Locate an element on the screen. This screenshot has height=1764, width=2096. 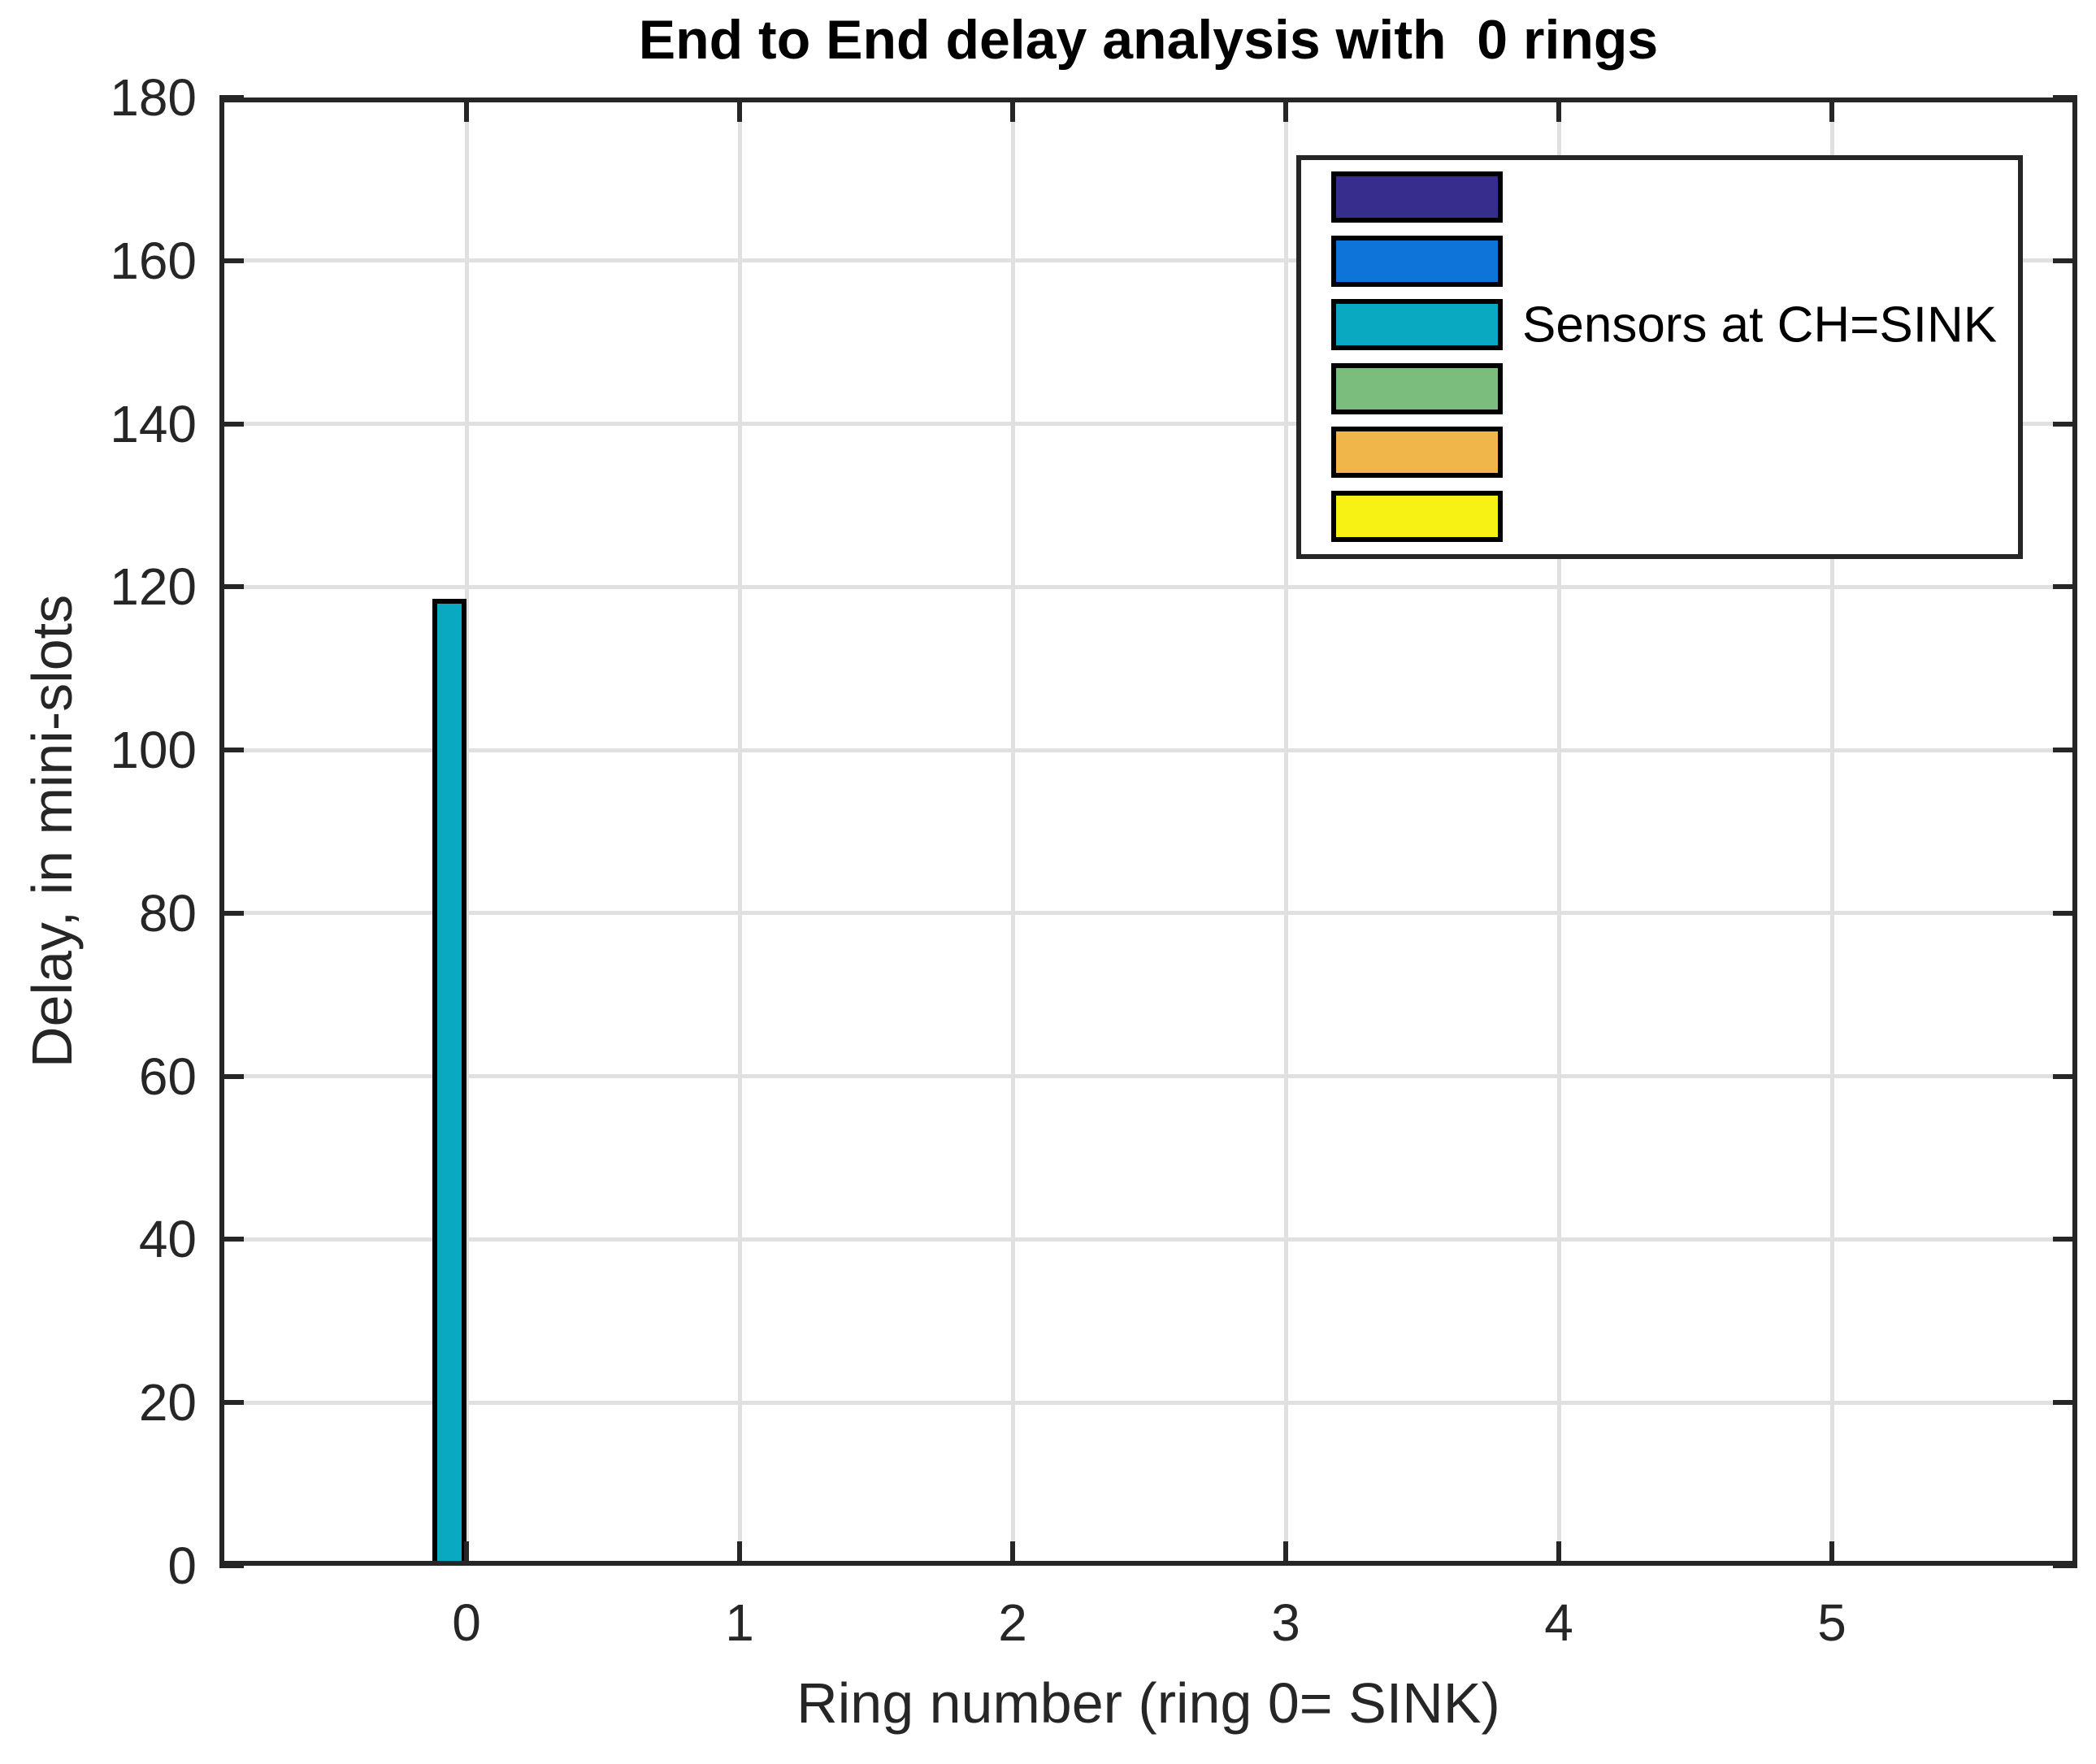
axis-bottom is located at coordinates (1148, 1563).